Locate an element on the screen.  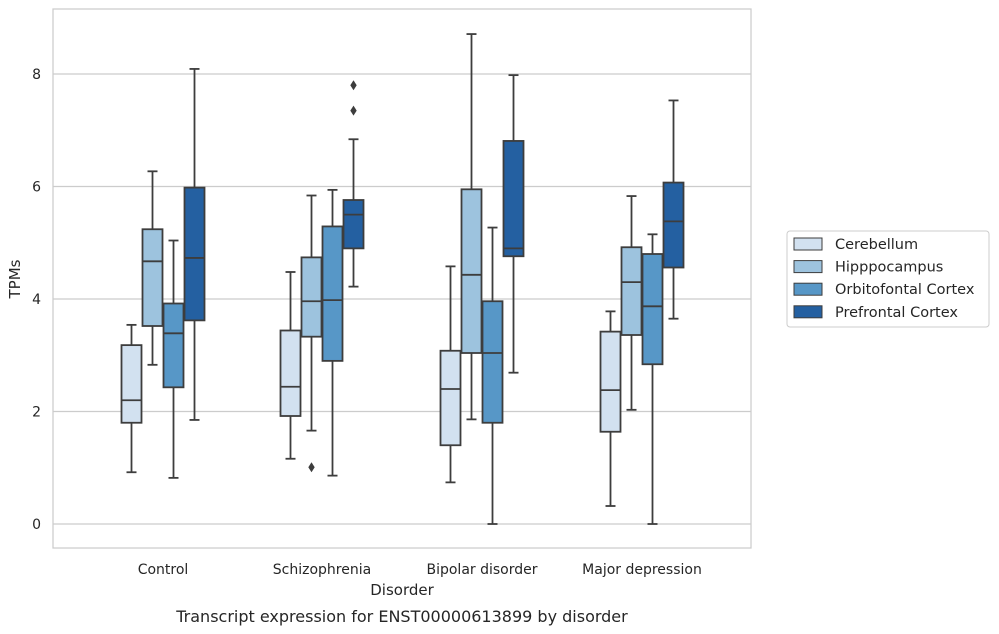
legend-item: Prefrontal Cortex is located at coordinates (875, 313).